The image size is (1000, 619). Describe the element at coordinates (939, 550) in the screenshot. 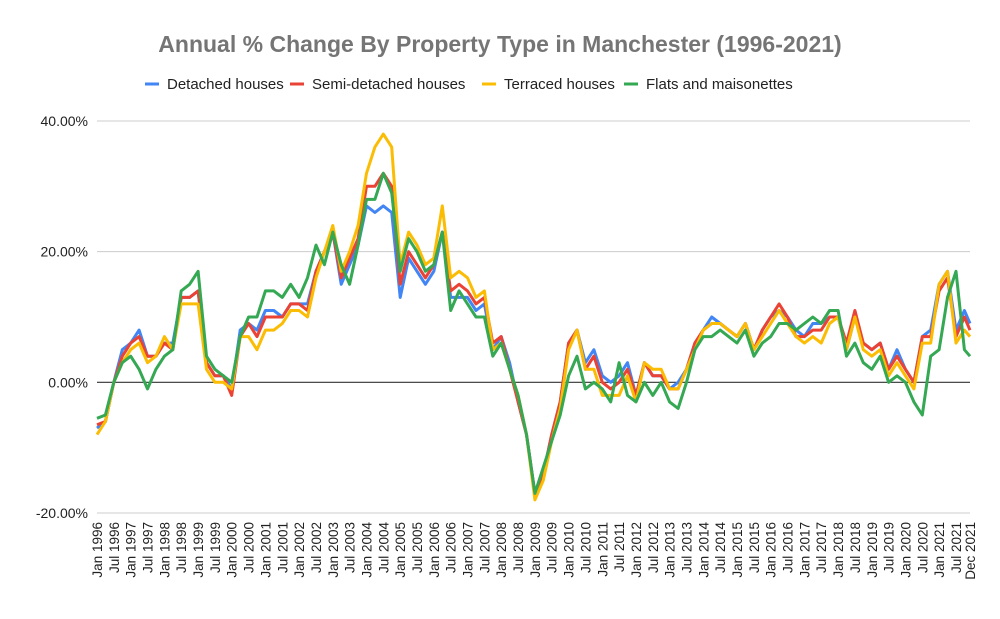

I see `x-tick-label: Jan 2021` at that location.